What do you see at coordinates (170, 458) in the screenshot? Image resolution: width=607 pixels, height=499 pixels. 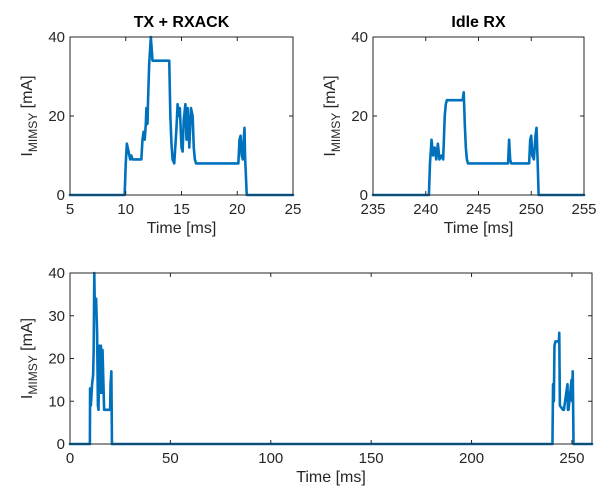 I see `x-tick-label: 50` at bounding box center [170, 458].